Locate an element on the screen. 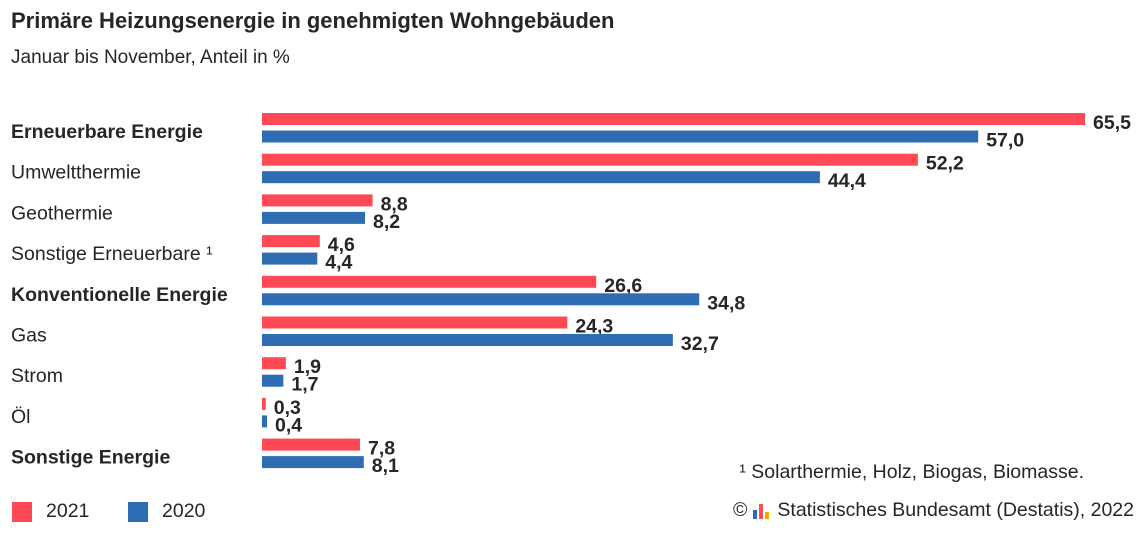  bar-2021-sonstige-erneuerbare is located at coordinates (291, 241).